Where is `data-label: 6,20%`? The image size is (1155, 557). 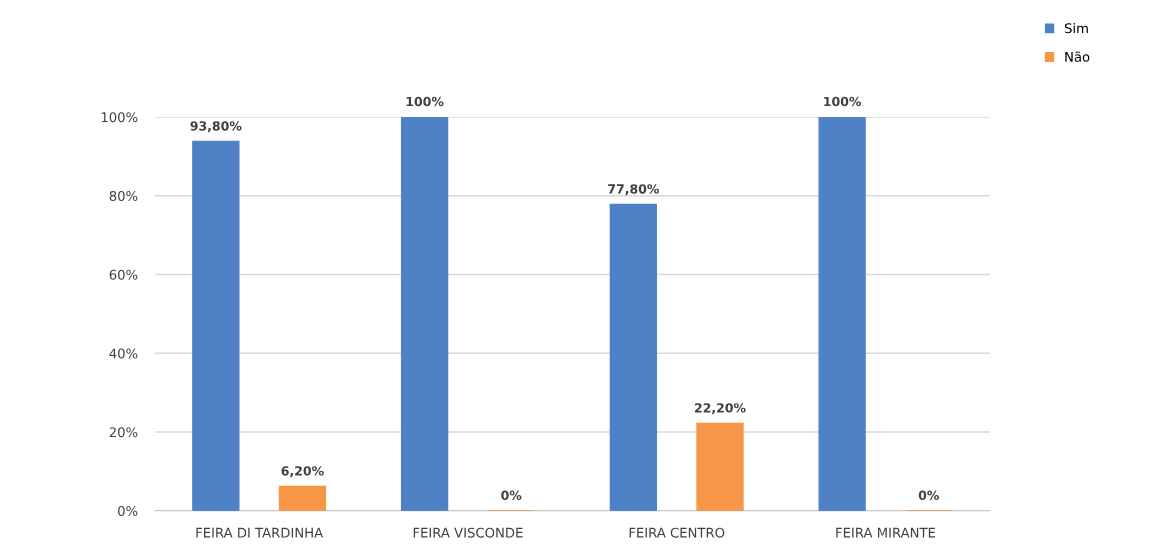 data-label: 6,20% is located at coordinates (302, 472).